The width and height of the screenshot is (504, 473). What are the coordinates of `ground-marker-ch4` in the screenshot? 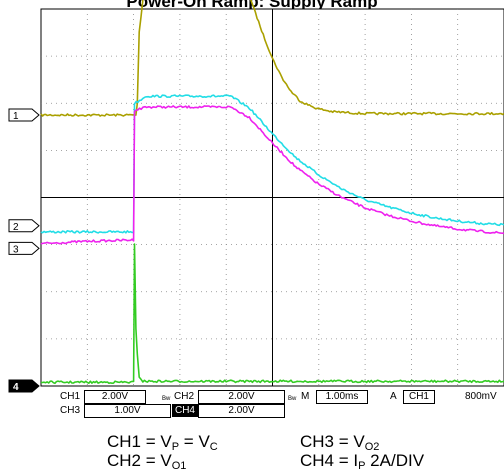 It's located at (24, 386).